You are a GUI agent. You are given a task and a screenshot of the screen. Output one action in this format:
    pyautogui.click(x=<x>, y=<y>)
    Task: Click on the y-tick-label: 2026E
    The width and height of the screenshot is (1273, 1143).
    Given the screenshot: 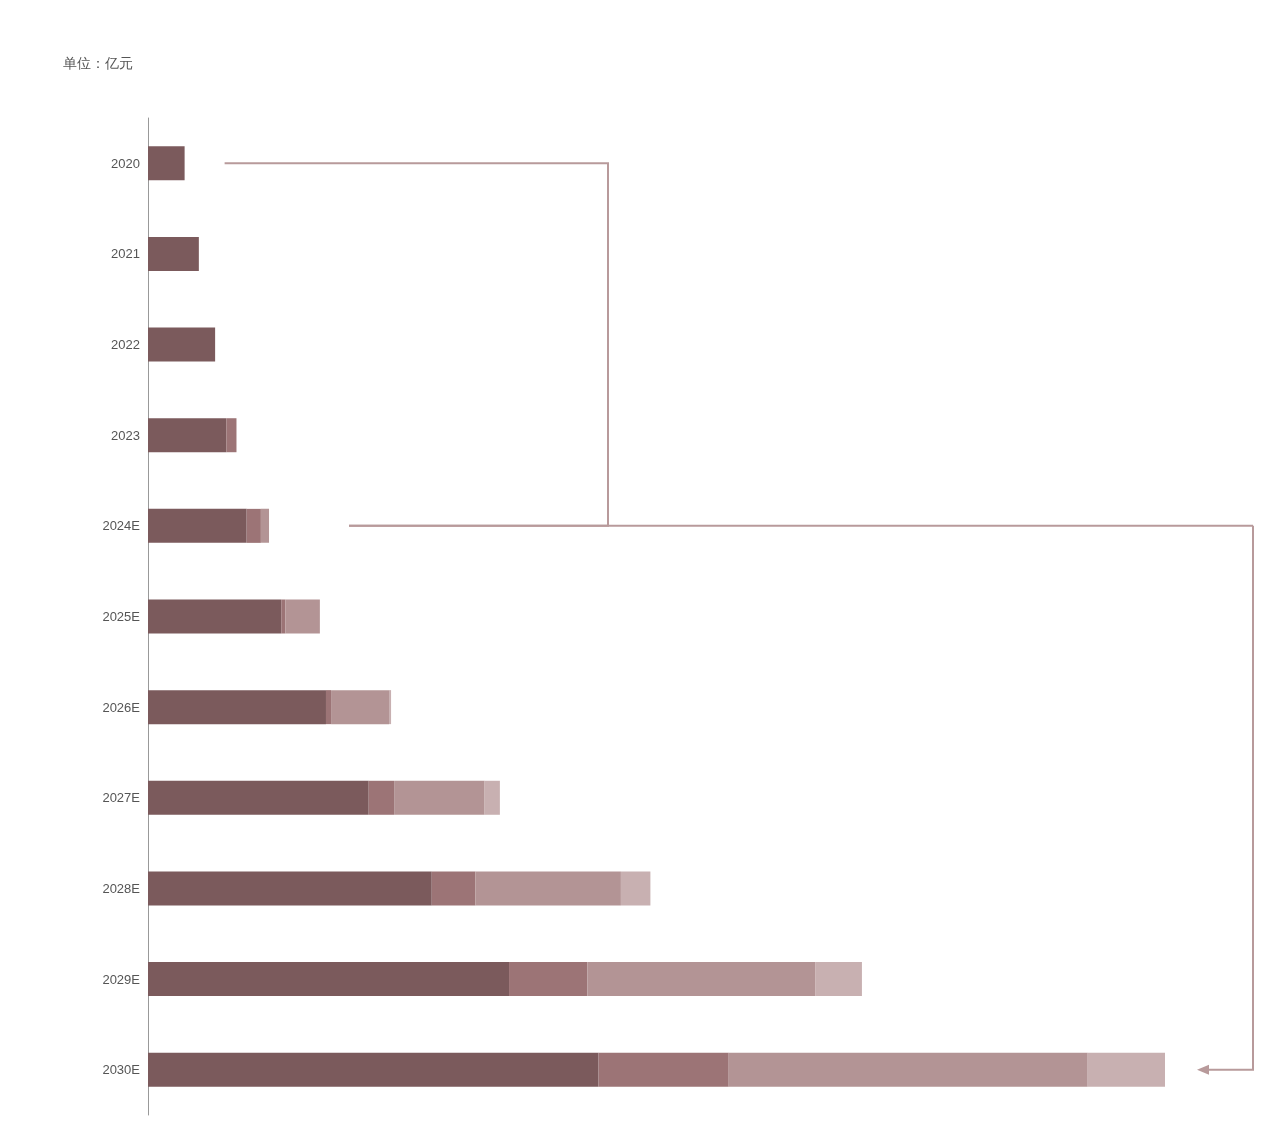 What is the action you would take?
    pyautogui.click(x=121, y=707)
    